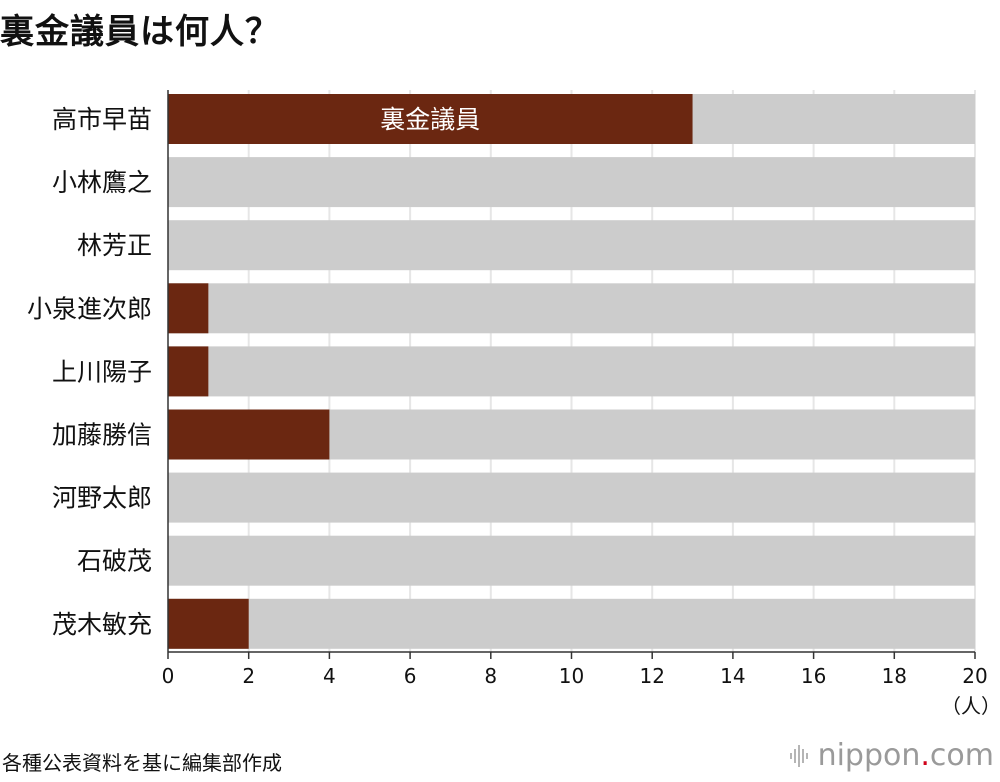 Image resolution: width=1000 pixels, height=782 pixels. Describe the element at coordinates (102, 435) in the screenshot. I see `category-label: 加藤勝信` at that location.